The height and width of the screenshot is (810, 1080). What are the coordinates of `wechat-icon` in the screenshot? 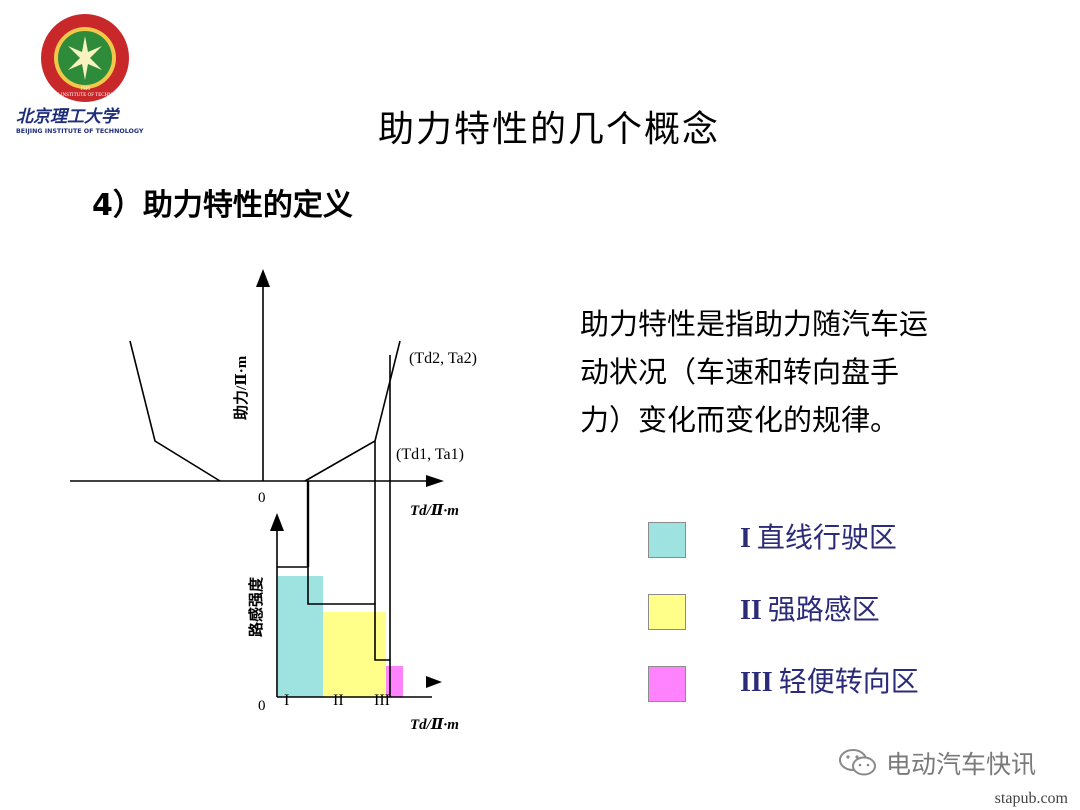 It's located at (857, 762).